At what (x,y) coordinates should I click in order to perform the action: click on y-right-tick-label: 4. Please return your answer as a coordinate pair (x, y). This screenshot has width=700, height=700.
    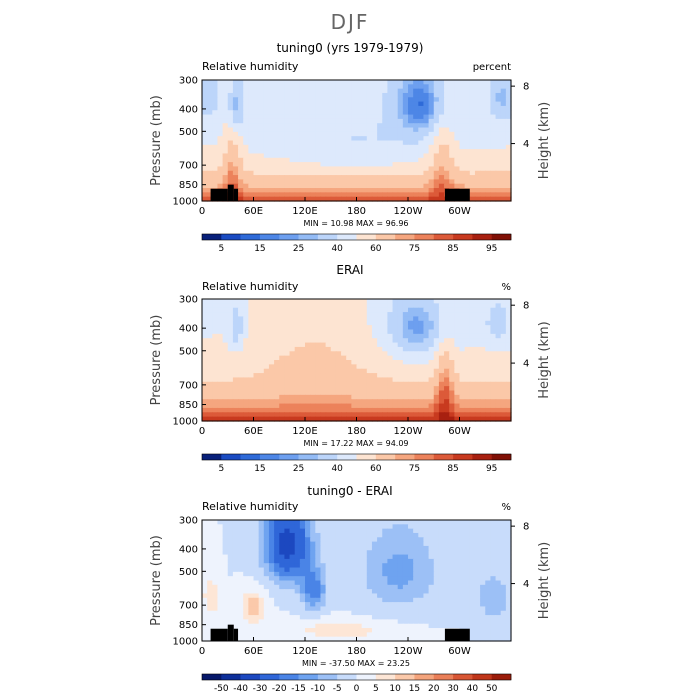
    Looking at the image, I should click on (526, 144).